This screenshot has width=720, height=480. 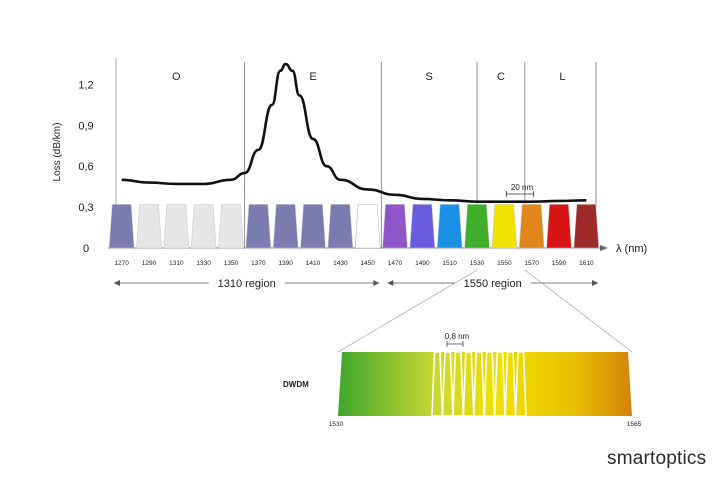 I want to click on x-tick-label: 1570, so click(x=531, y=263).